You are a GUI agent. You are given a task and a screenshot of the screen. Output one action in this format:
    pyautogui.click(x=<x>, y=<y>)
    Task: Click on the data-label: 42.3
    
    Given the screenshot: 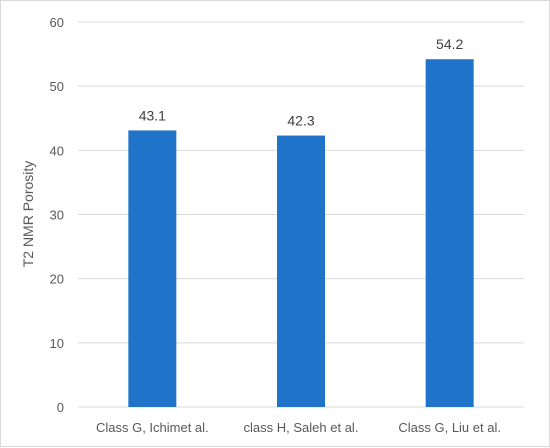 What is the action you would take?
    pyautogui.click(x=300, y=121)
    